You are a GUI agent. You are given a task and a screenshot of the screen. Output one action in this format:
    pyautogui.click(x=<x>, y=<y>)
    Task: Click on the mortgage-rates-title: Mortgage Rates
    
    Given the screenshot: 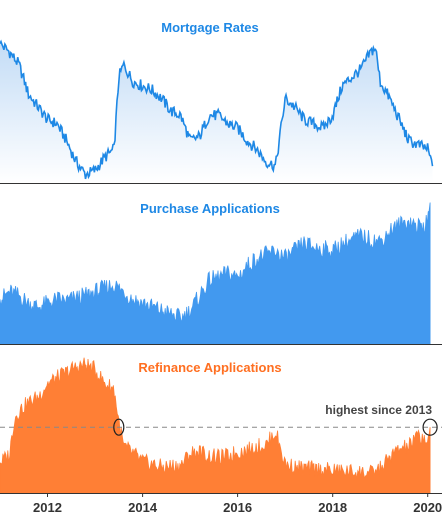 What is the action you would take?
    pyautogui.click(x=210, y=27)
    